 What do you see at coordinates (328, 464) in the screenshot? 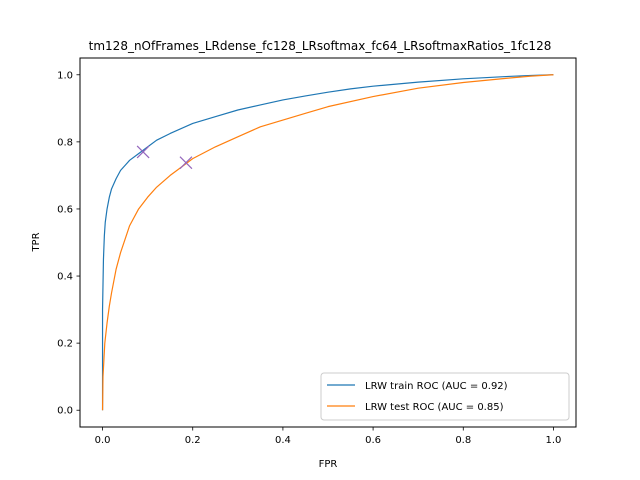
I see `x-axis-label: FPR` at bounding box center [328, 464].